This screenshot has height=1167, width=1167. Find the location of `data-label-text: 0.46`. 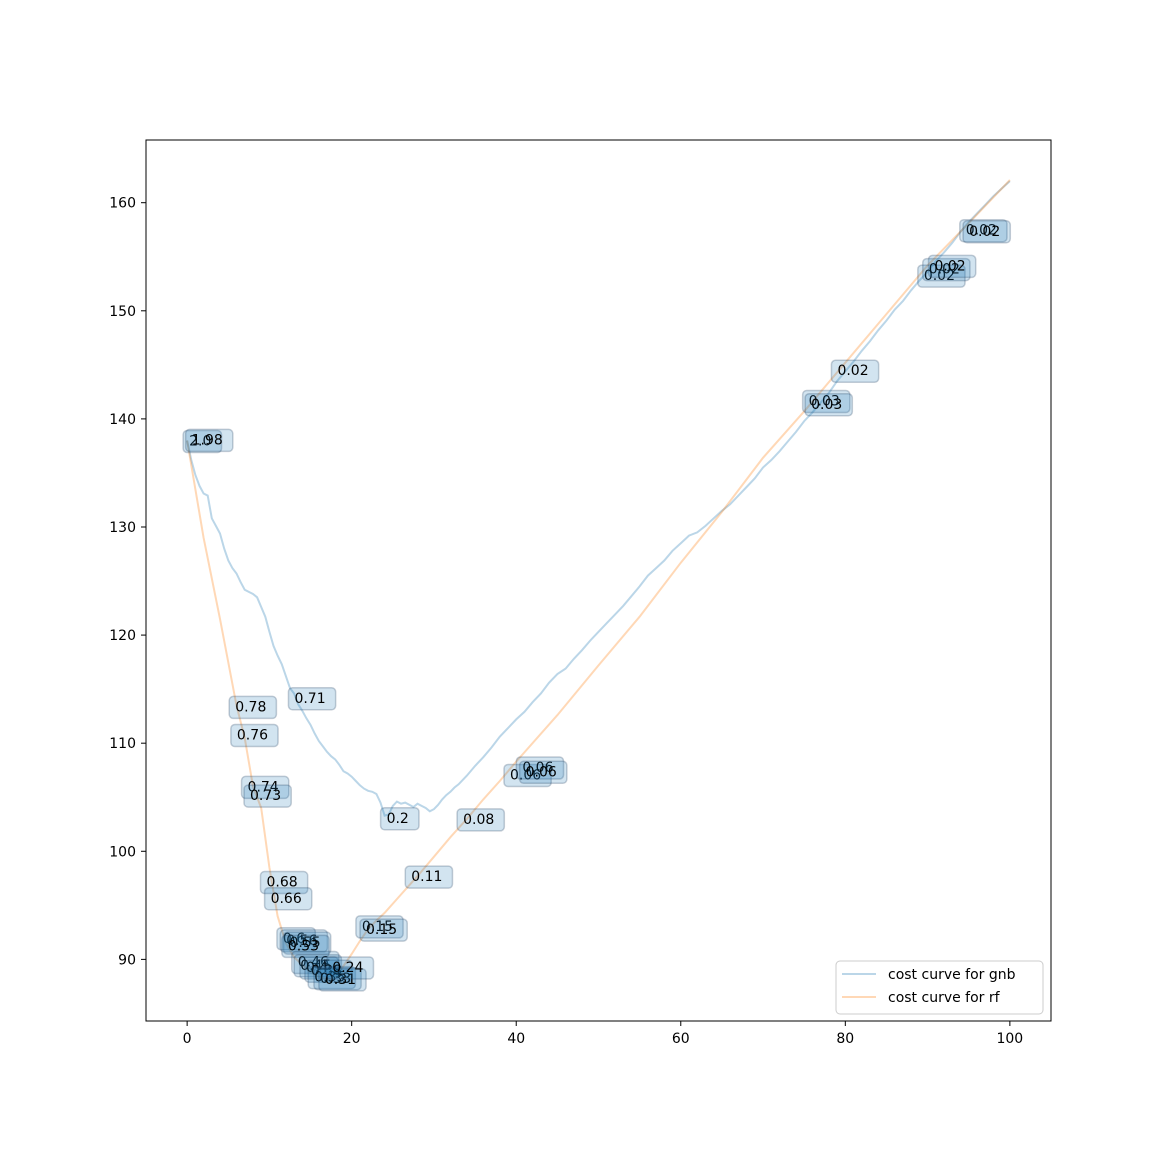

data-label-text: 0.46 is located at coordinates (313, 963).